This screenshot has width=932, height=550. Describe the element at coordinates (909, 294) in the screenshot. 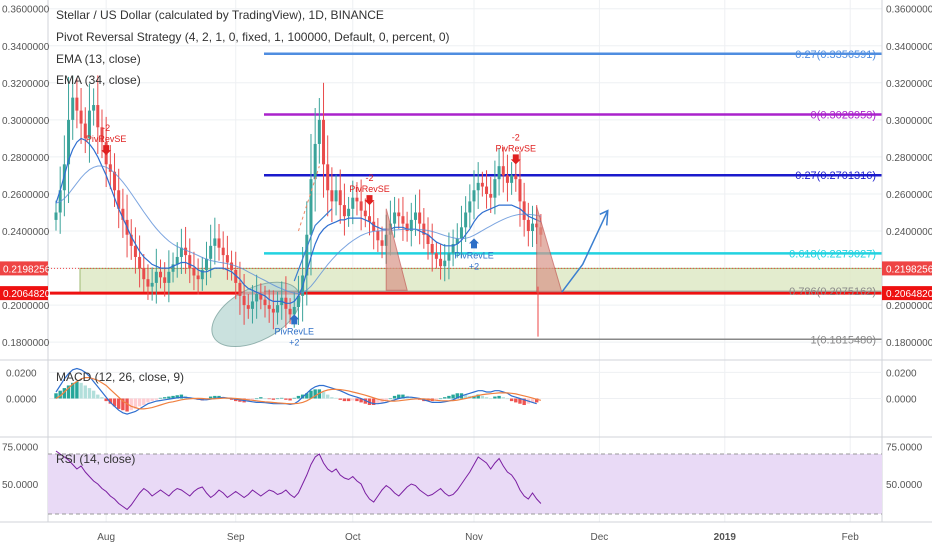

I see `price-tag-label: 0.2064820` at that location.